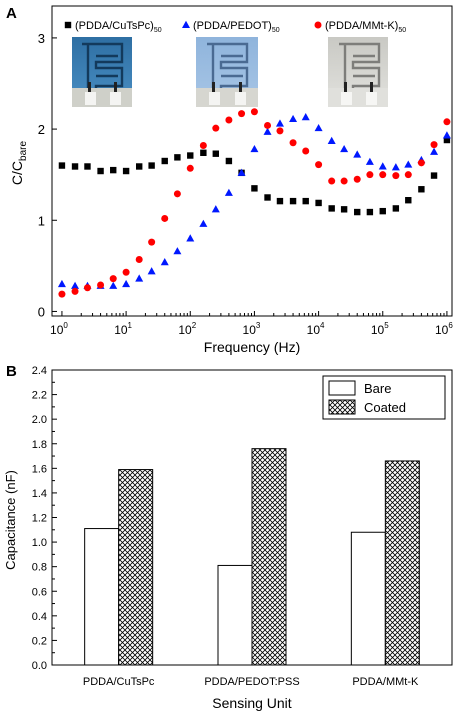 This screenshot has height=719, width=459. I want to click on legend-label: Coated, so click(385, 407).